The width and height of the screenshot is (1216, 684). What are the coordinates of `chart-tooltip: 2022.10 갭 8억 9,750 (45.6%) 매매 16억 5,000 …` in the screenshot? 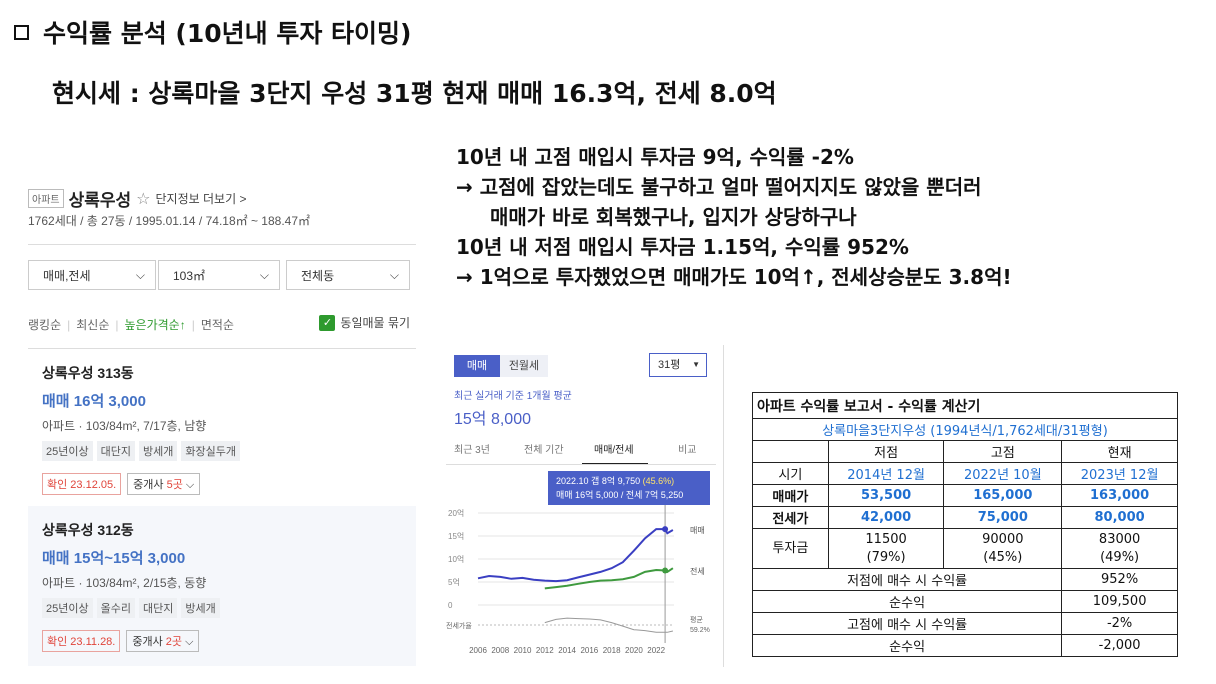 It's located at (629, 488).